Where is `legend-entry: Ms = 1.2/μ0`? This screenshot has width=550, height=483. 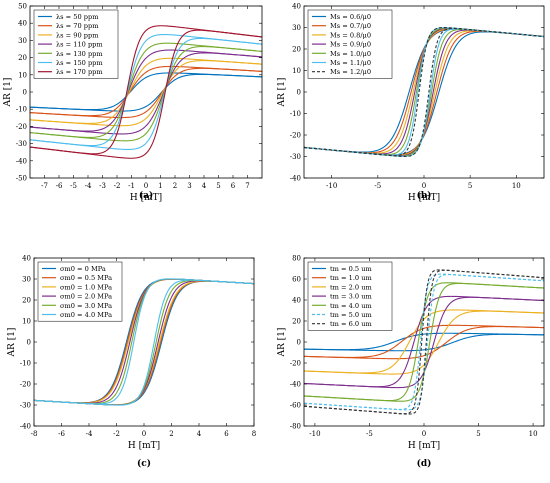 legend-entry: Ms = 1.2/μ0 is located at coordinates (350, 72).